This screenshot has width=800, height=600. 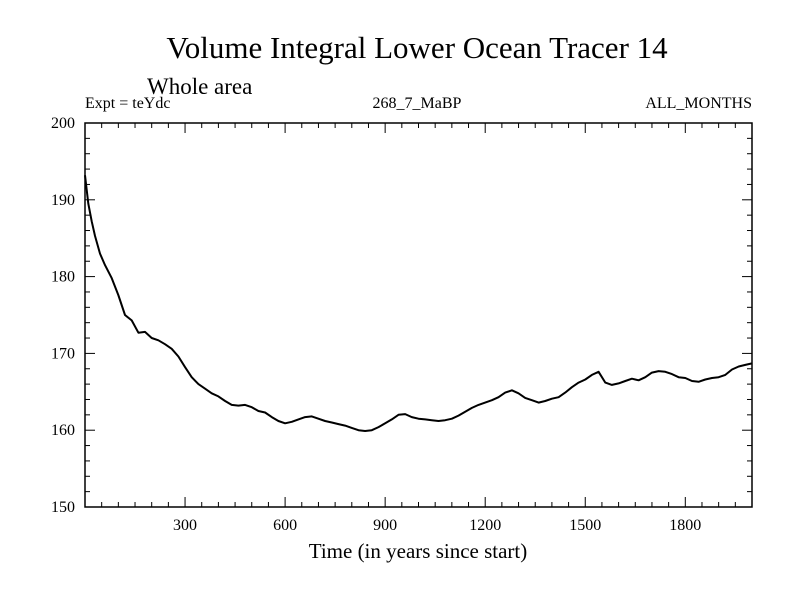 What do you see at coordinates (63, 123) in the screenshot?
I see `y-tick-label: 200` at bounding box center [63, 123].